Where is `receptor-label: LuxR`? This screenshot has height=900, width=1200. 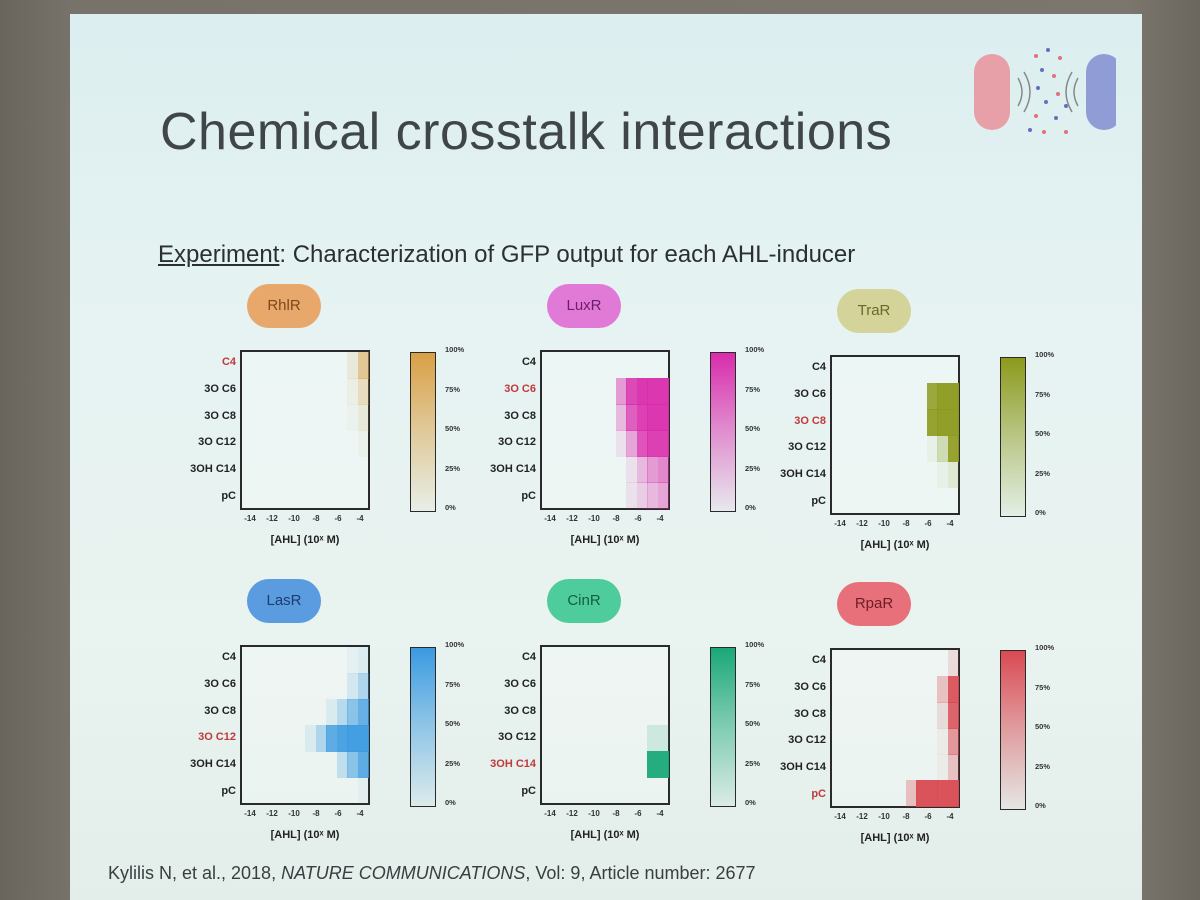 receptor-label: LuxR is located at coordinates (584, 305).